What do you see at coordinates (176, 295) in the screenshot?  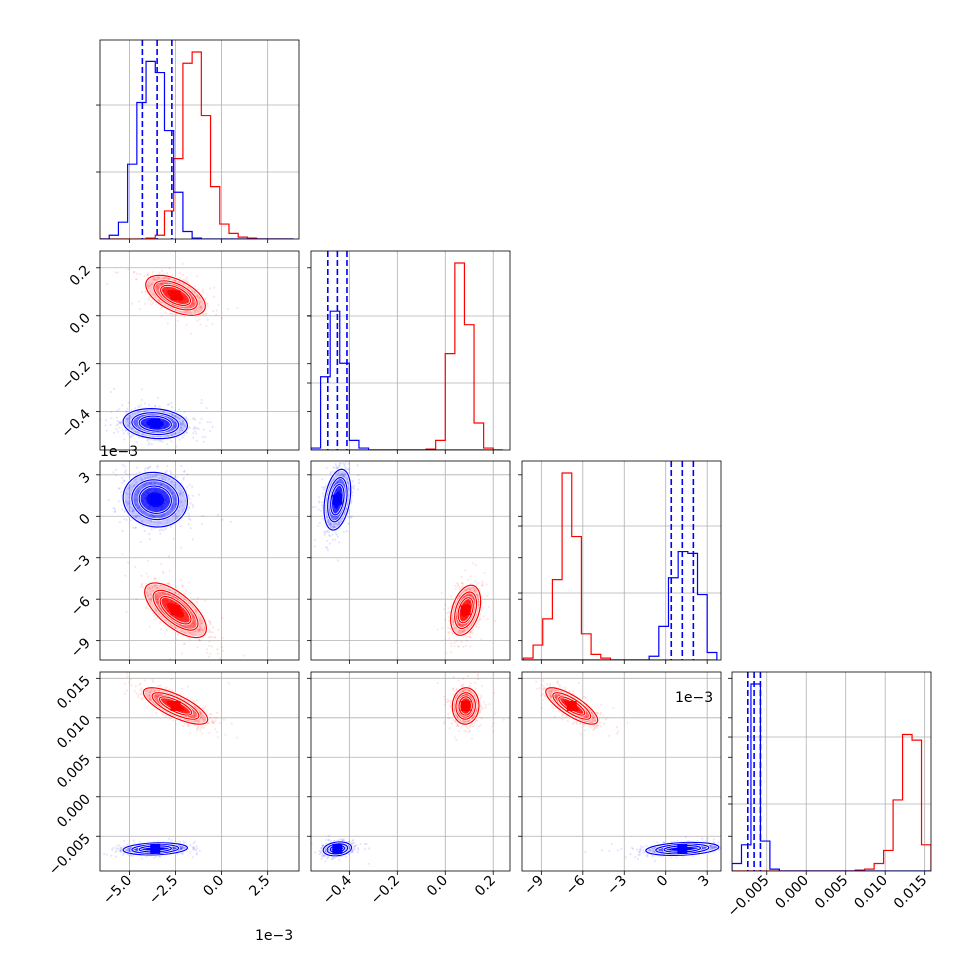 I see `contour-line` at bounding box center [176, 295].